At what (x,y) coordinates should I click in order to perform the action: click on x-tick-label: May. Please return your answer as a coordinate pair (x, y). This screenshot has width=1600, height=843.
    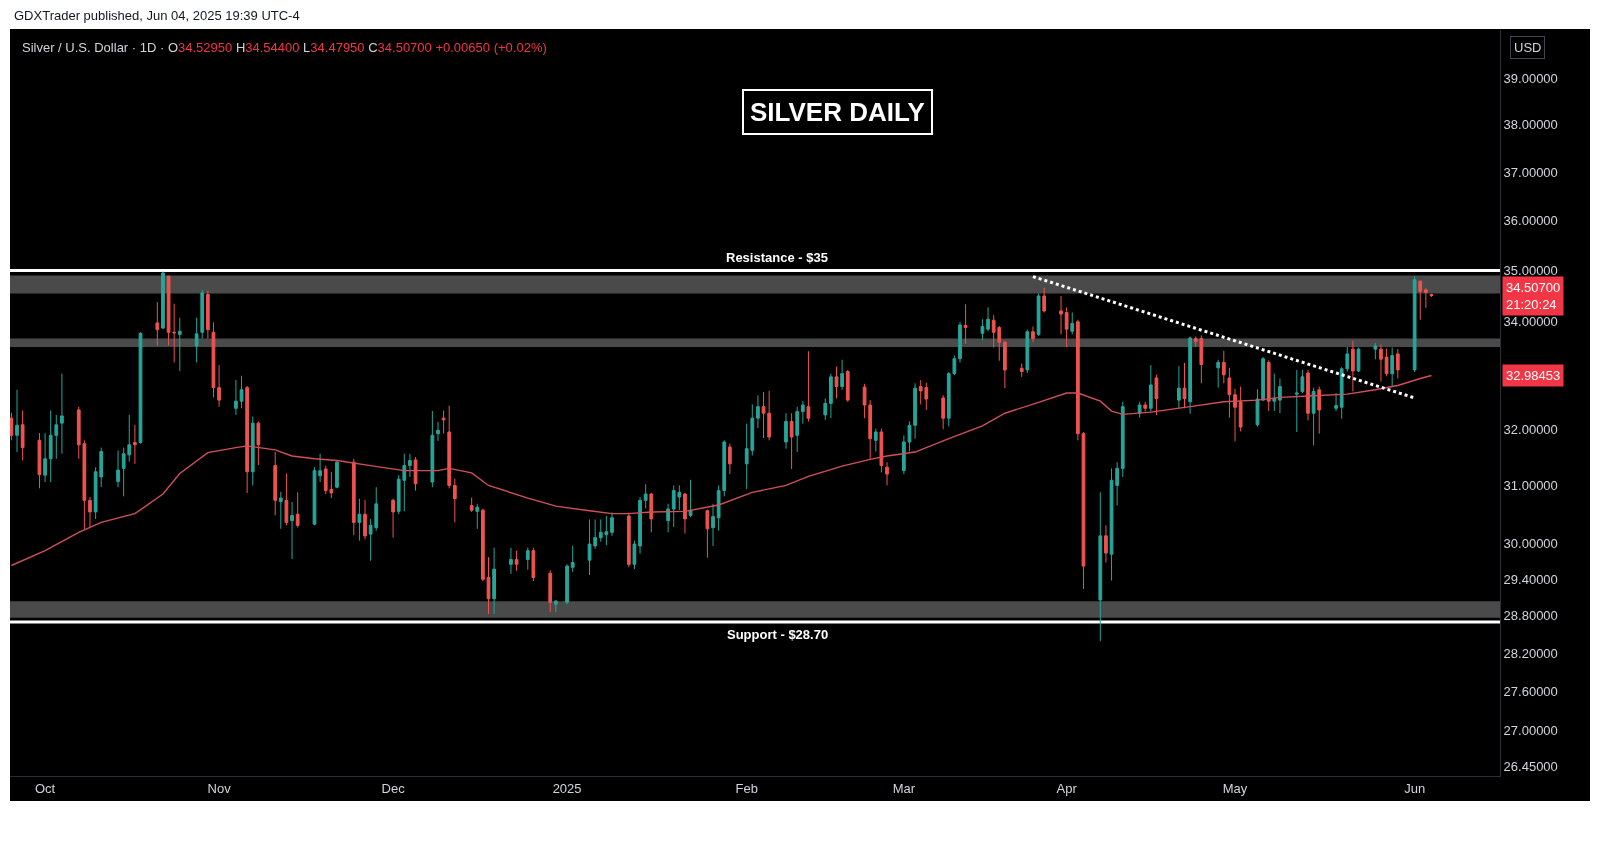
    Looking at the image, I should click on (1235, 788).